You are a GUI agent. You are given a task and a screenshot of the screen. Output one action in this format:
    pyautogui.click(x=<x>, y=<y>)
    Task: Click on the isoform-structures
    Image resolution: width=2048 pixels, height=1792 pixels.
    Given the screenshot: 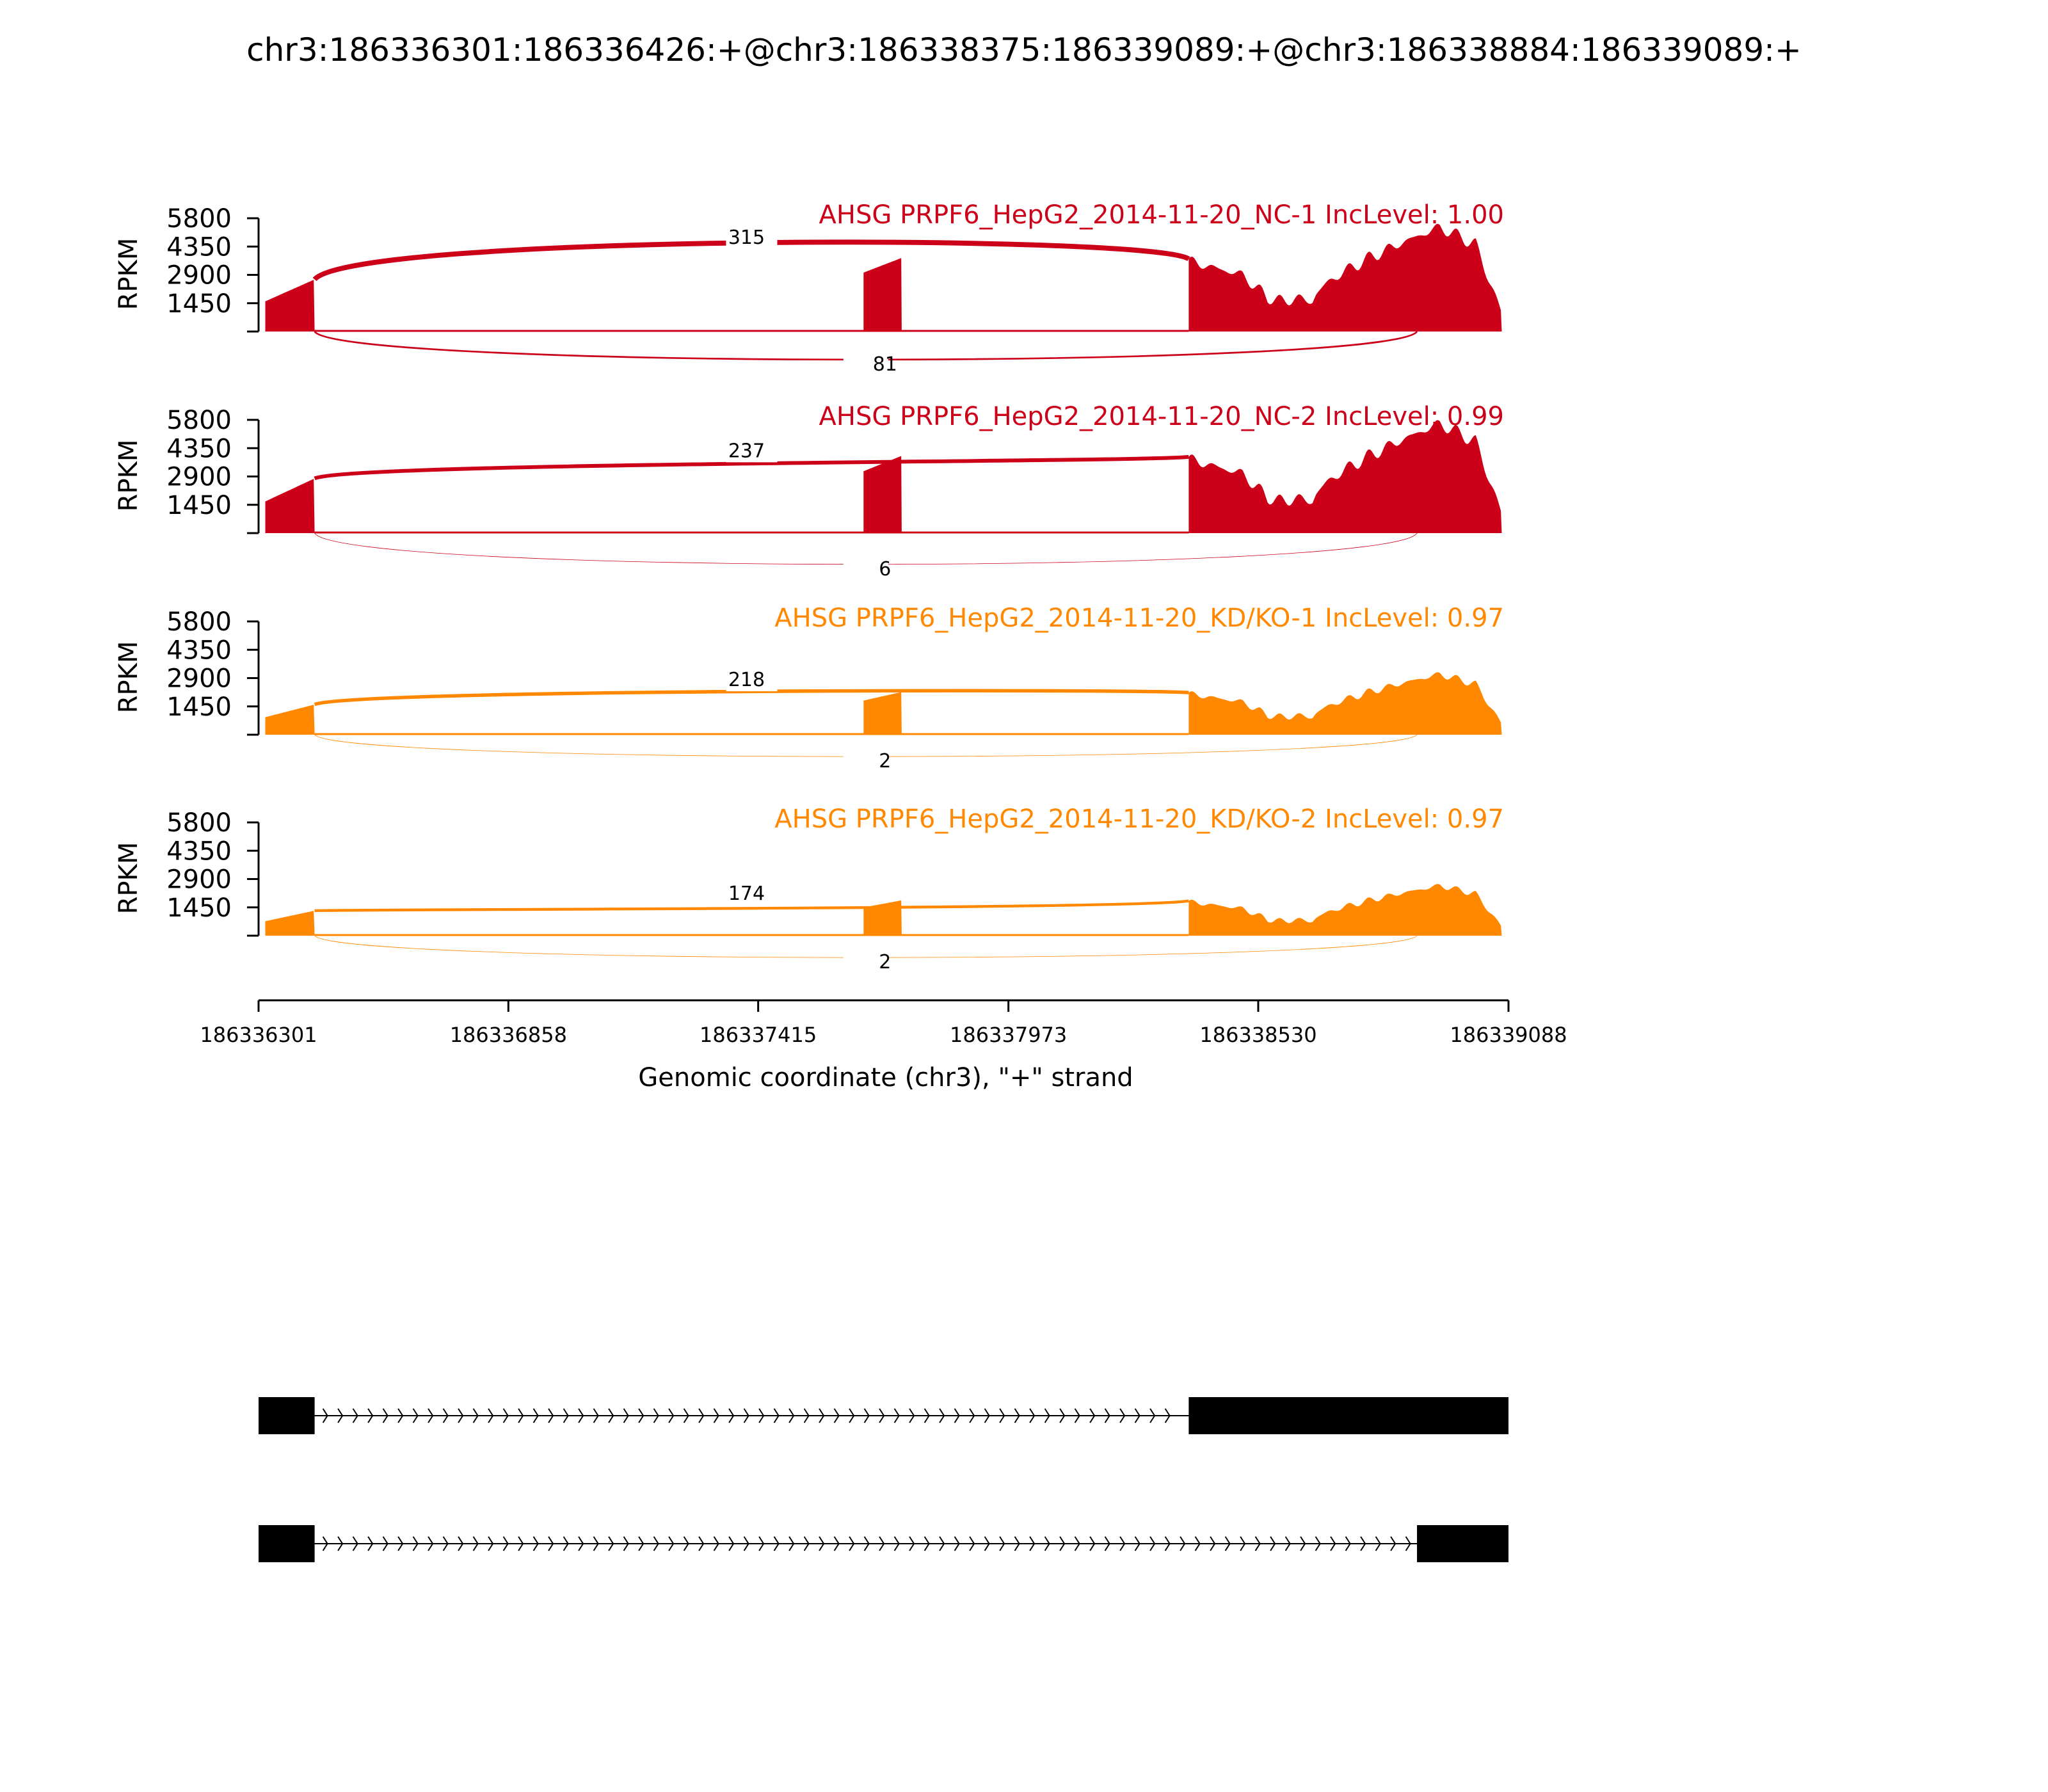 What is the action you would take?
    pyautogui.click(x=883, y=1479)
    